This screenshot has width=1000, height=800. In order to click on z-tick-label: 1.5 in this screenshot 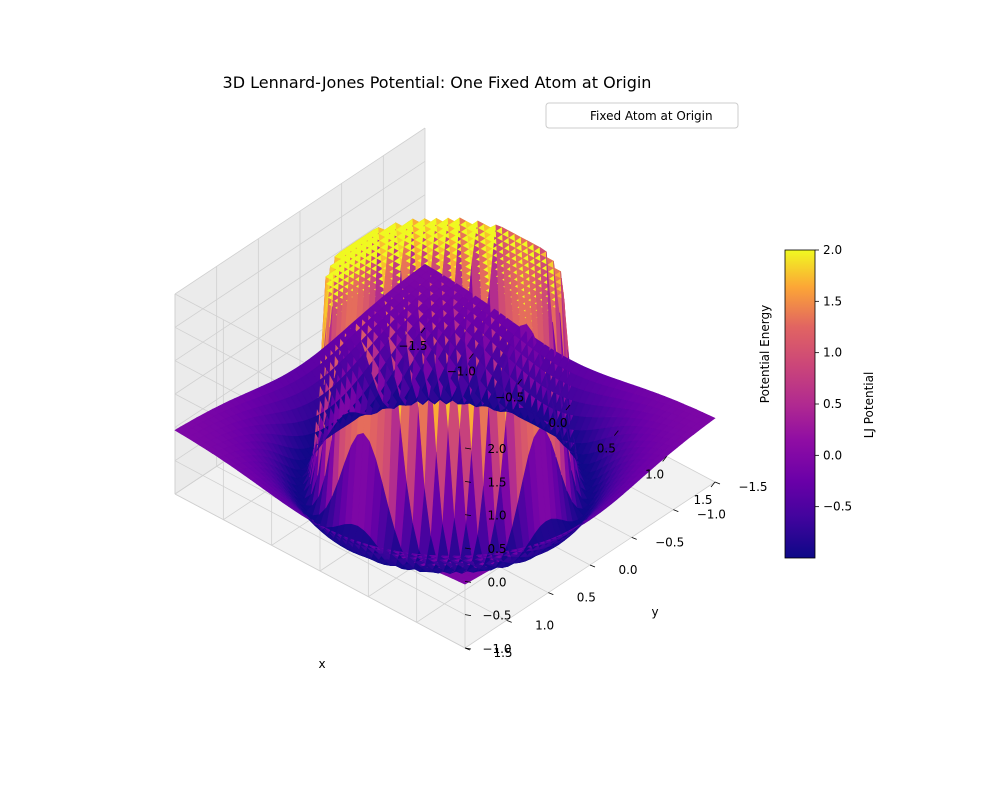, I will do `click(496, 482)`.